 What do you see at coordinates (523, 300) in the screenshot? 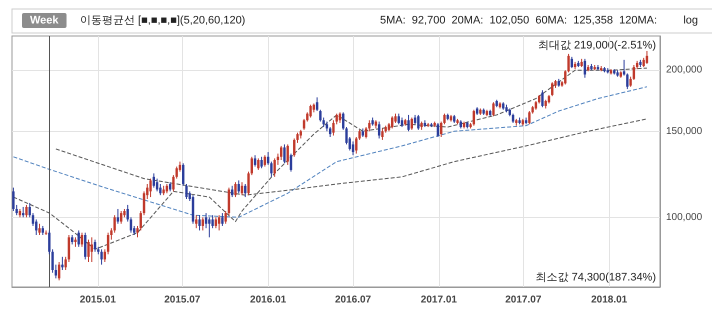
I see `x-tick-label: 2017.07` at bounding box center [523, 300].